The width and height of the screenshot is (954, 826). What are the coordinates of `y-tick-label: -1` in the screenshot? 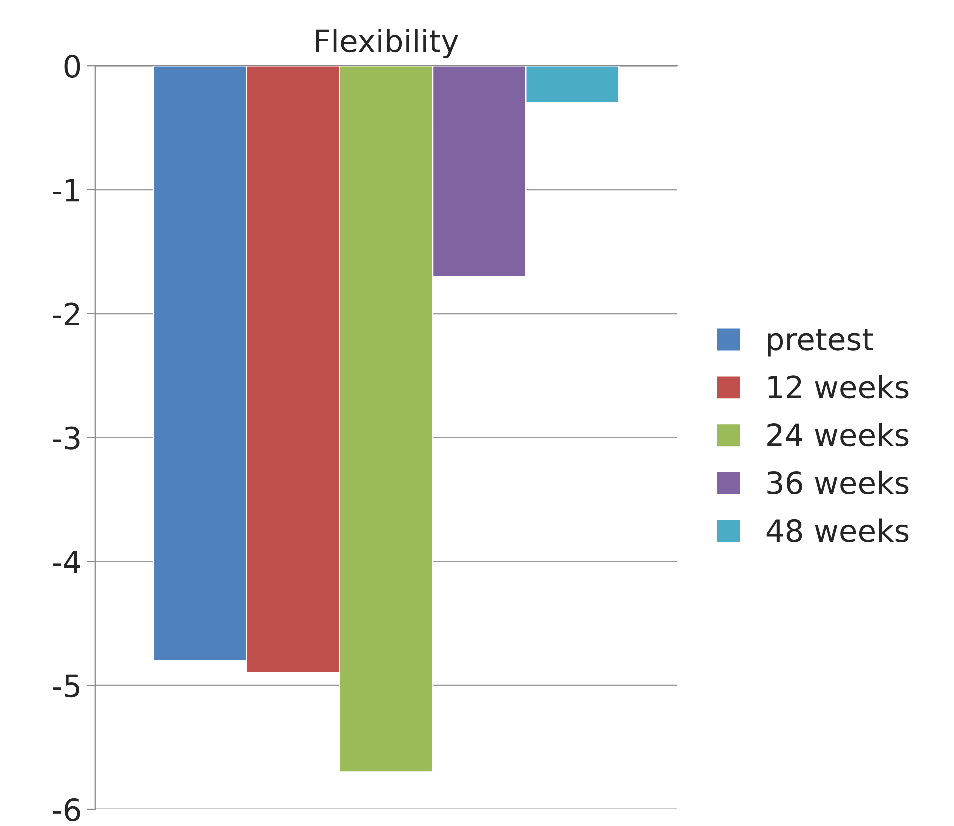 It's located at (66, 190).